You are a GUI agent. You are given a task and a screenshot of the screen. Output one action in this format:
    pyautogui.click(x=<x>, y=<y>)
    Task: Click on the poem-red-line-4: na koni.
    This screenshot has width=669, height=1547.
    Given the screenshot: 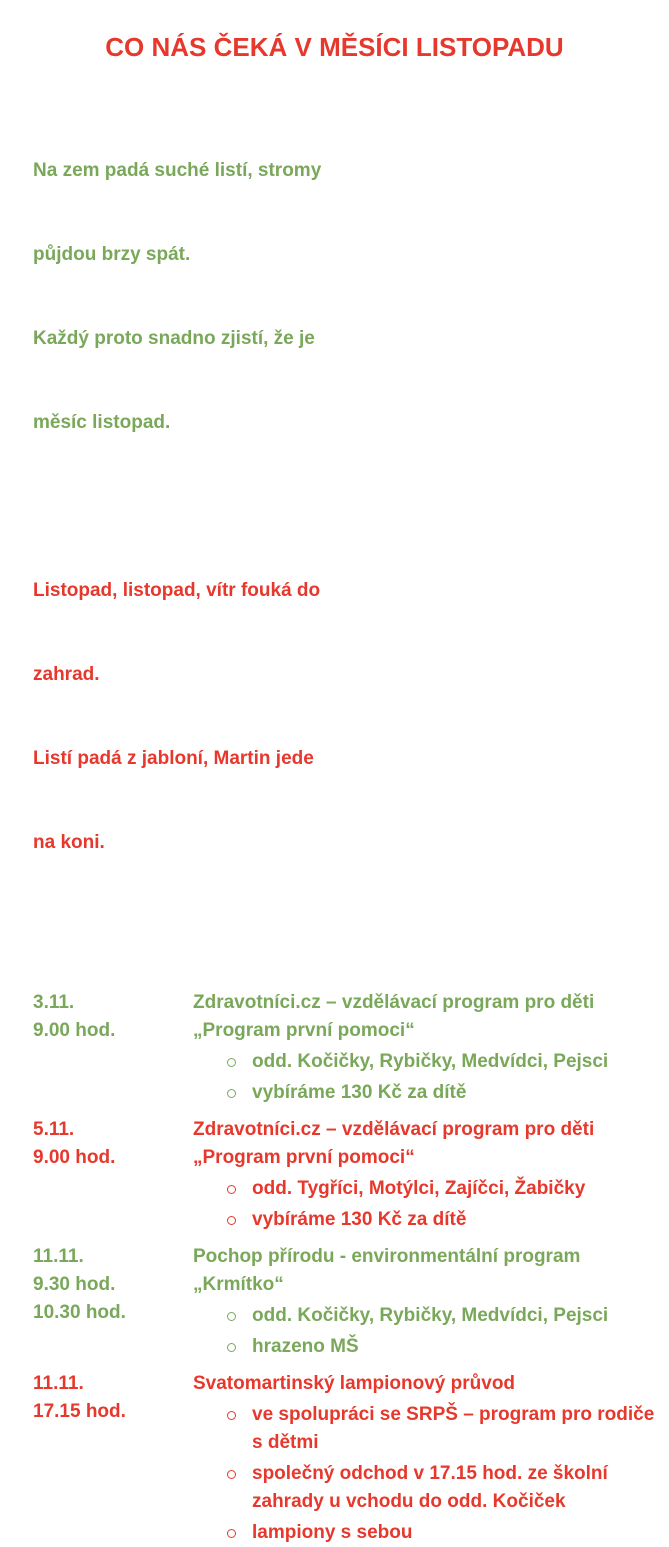 What is the action you would take?
    pyautogui.click(x=69, y=842)
    